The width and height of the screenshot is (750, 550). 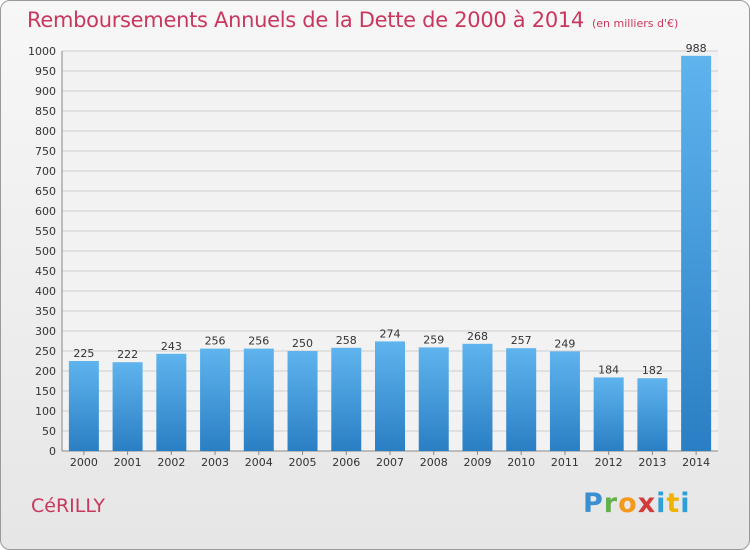 What do you see at coordinates (45, 331) in the screenshot?
I see `y-tick-label: 300` at bounding box center [45, 331].